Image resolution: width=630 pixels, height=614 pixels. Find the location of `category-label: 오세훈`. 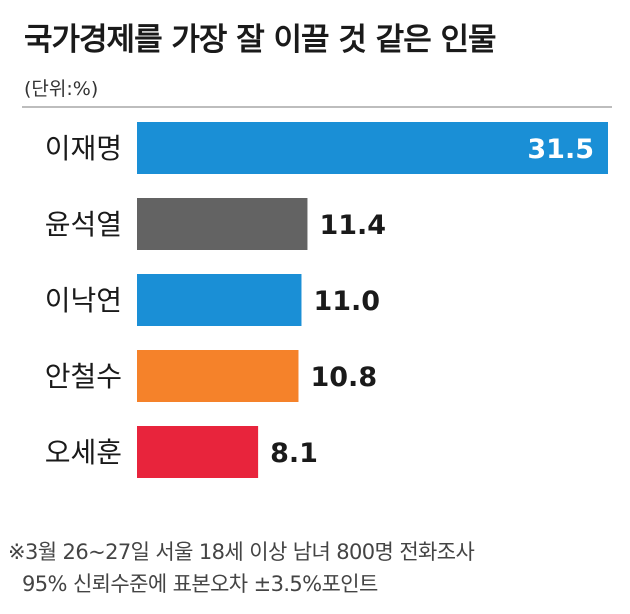

category-label: 오세훈 is located at coordinates (83, 452).